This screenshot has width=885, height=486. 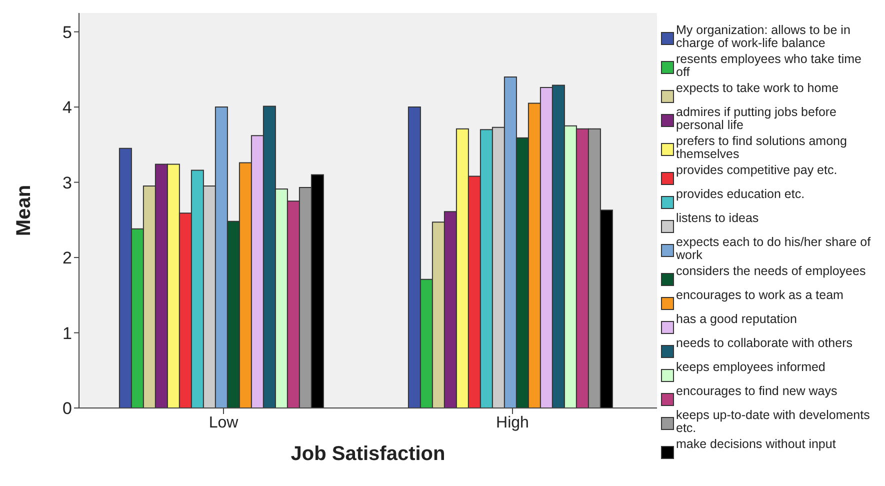 What do you see at coordinates (757, 391) in the screenshot?
I see `legend-label: encourages to find new ways` at bounding box center [757, 391].